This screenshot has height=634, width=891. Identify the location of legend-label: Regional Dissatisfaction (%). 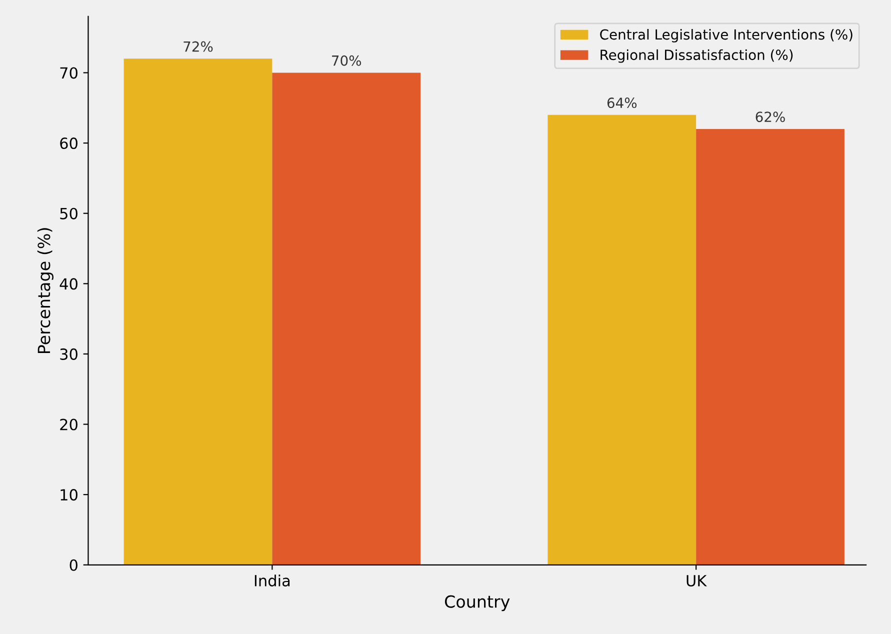
(696, 56).